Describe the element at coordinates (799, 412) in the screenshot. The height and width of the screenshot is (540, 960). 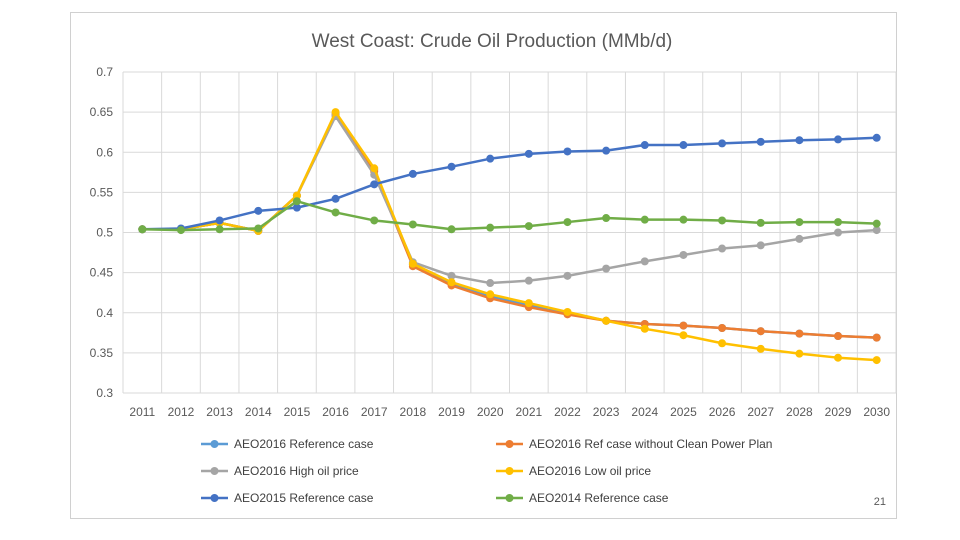
I see `x-tick-label: 2028` at that location.